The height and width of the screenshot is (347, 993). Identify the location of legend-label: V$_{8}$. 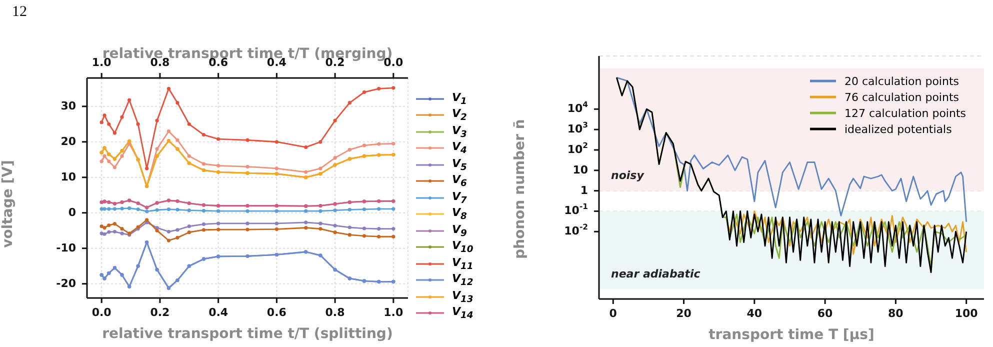
(459, 214).